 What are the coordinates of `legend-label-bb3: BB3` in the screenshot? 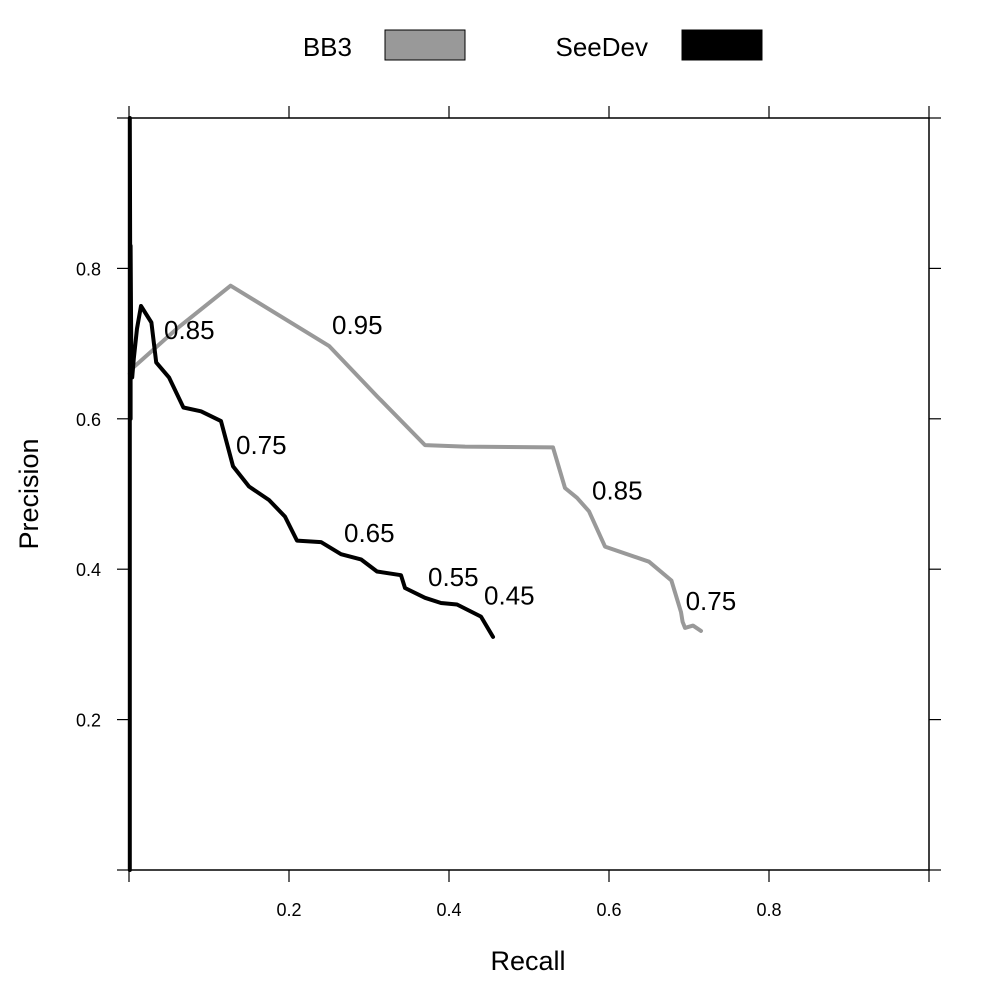 It's located at (327, 47).